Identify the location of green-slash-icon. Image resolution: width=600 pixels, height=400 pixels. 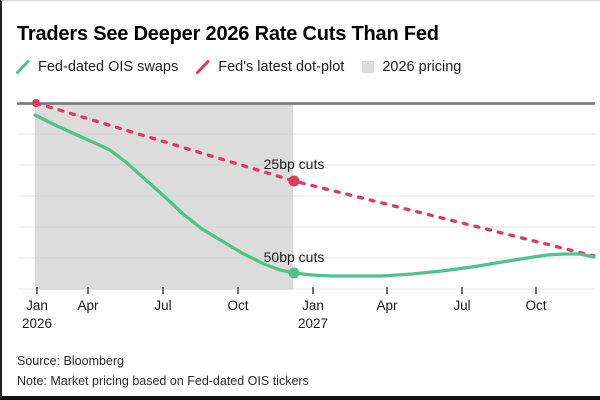
(23, 67).